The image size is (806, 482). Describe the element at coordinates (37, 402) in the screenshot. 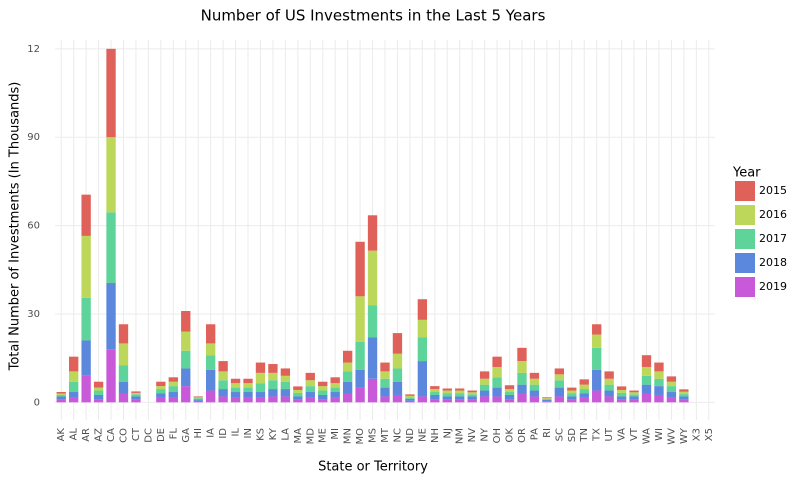

I see `y-tick-label: 0` at that location.